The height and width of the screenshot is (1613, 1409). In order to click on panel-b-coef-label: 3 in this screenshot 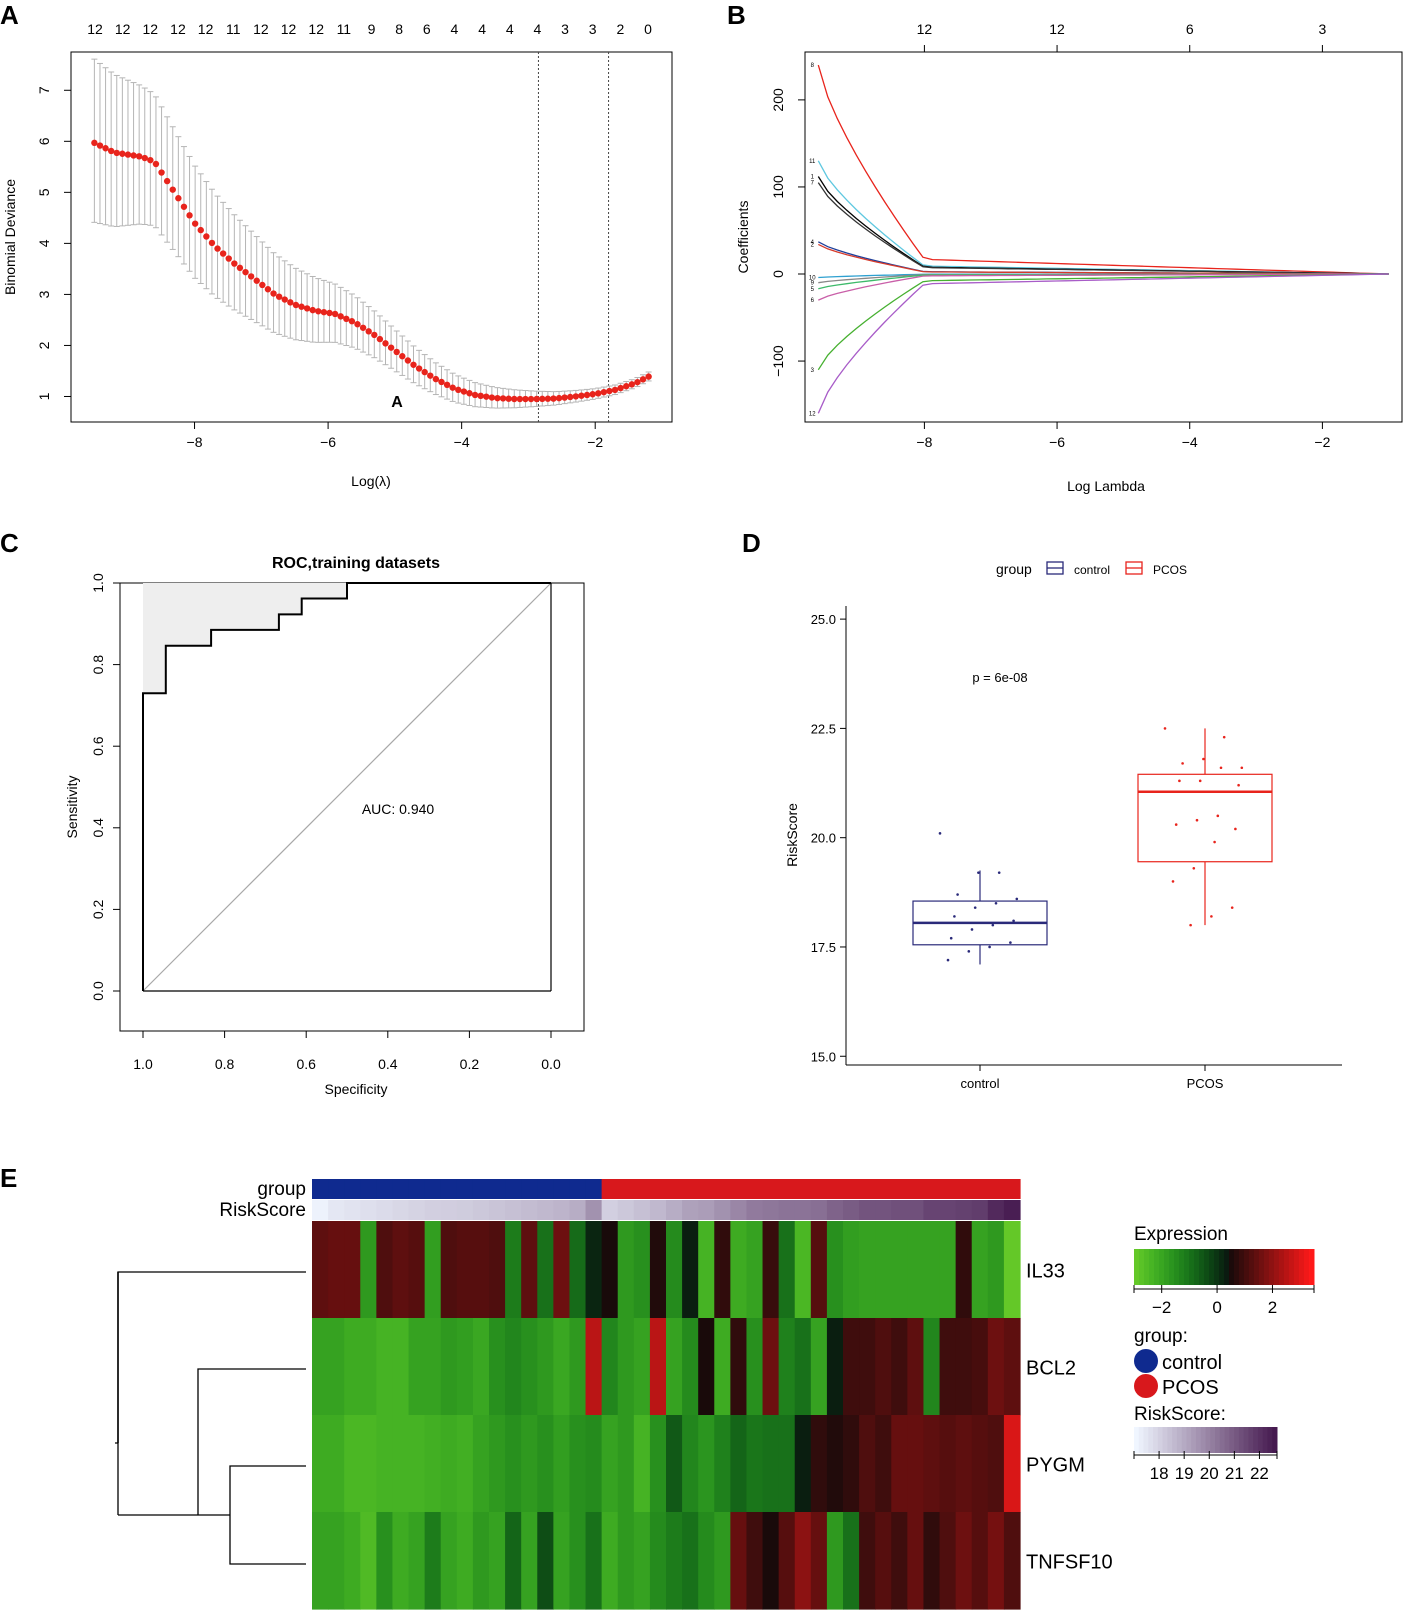, I will do `click(813, 371)`.